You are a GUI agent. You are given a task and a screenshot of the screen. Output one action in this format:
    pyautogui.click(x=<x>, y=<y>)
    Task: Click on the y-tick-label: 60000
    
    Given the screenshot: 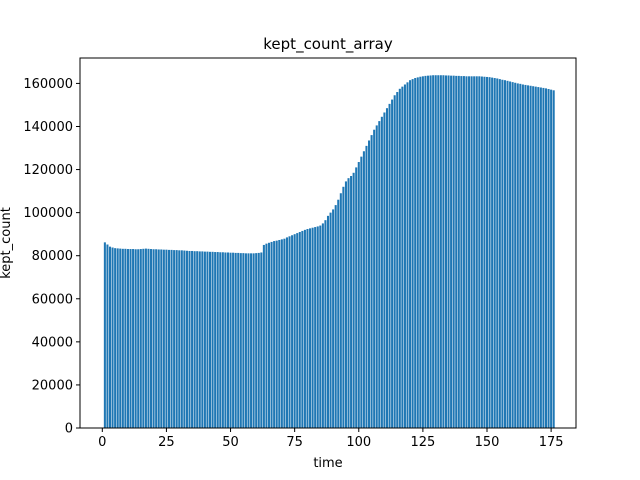 What is the action you would take?
    pyautogui.click(x=52, y=299)
    